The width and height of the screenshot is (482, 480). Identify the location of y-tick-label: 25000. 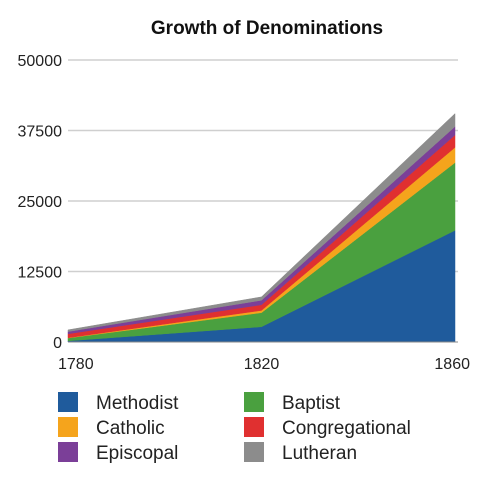
(40, 202).